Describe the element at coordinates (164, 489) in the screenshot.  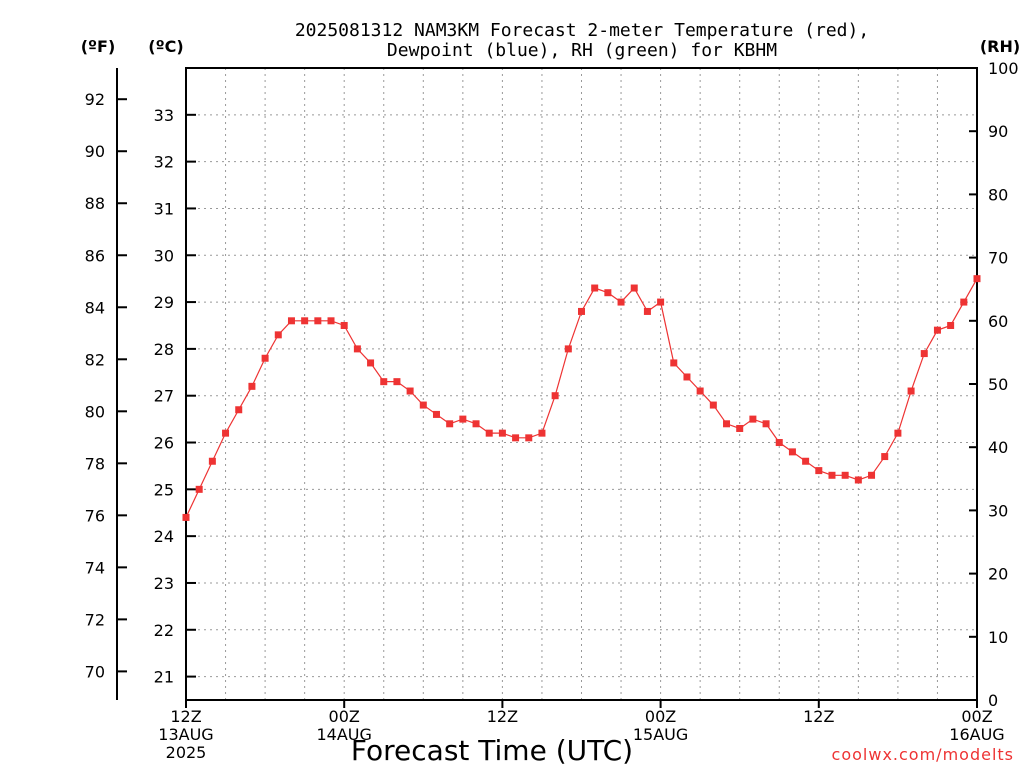
I see `celsius-tick-label: 25` at that location.